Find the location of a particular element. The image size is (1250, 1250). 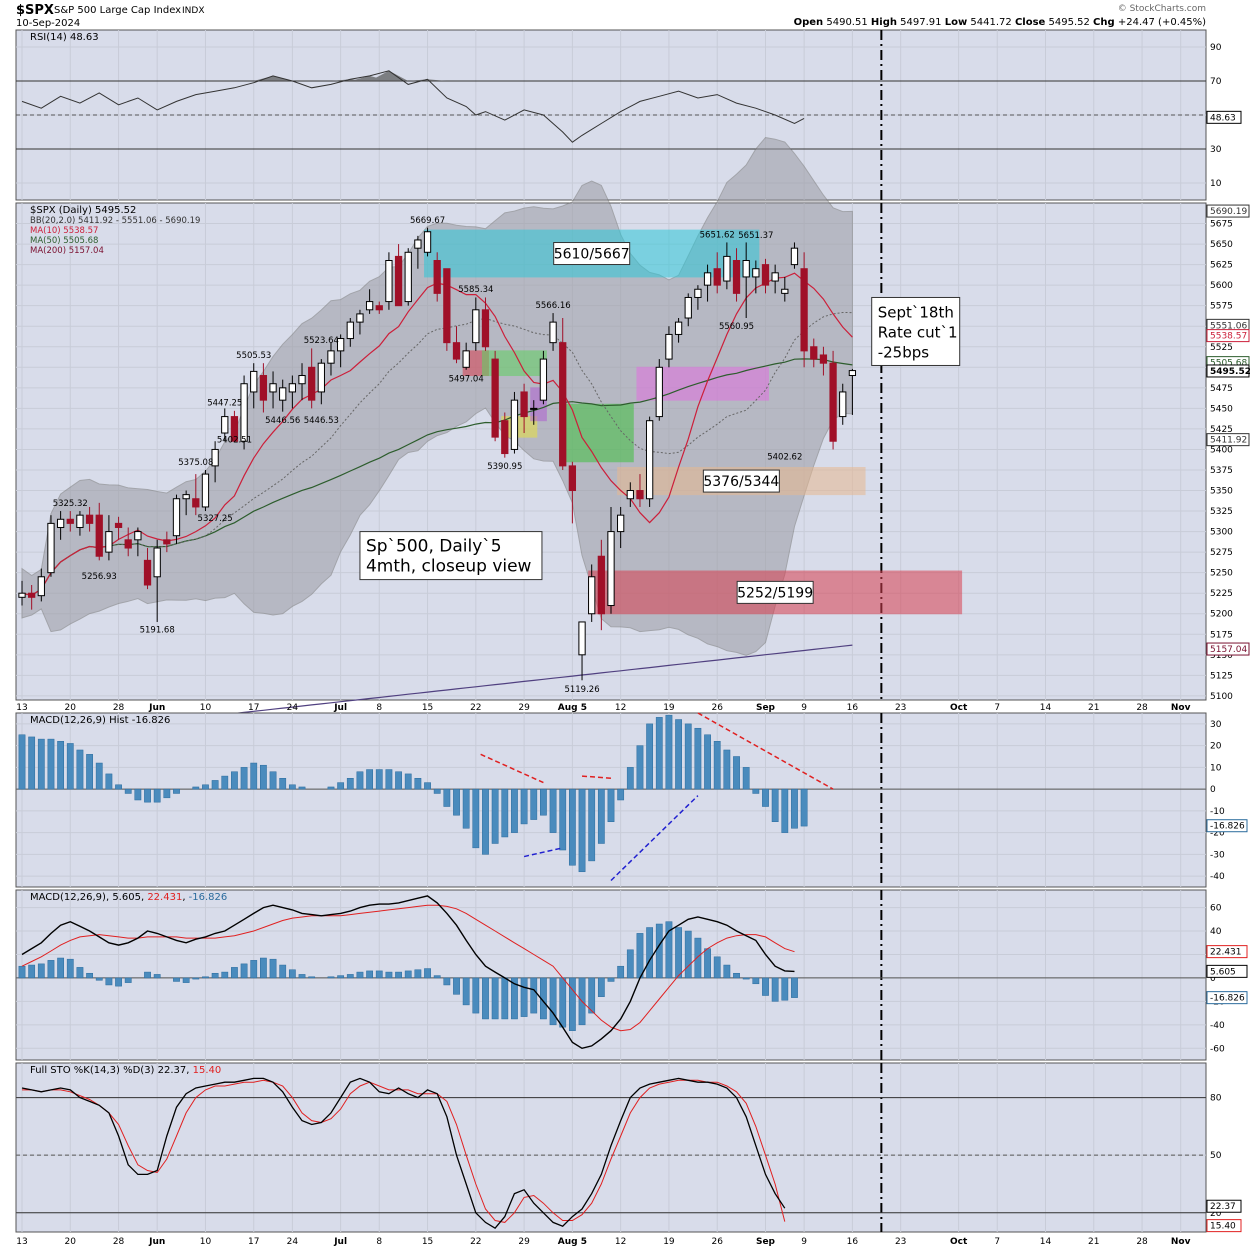

sto-legend-part: Full STO %K(14,3) %D(3) 22.37, is located at coordinates (109, 1070).